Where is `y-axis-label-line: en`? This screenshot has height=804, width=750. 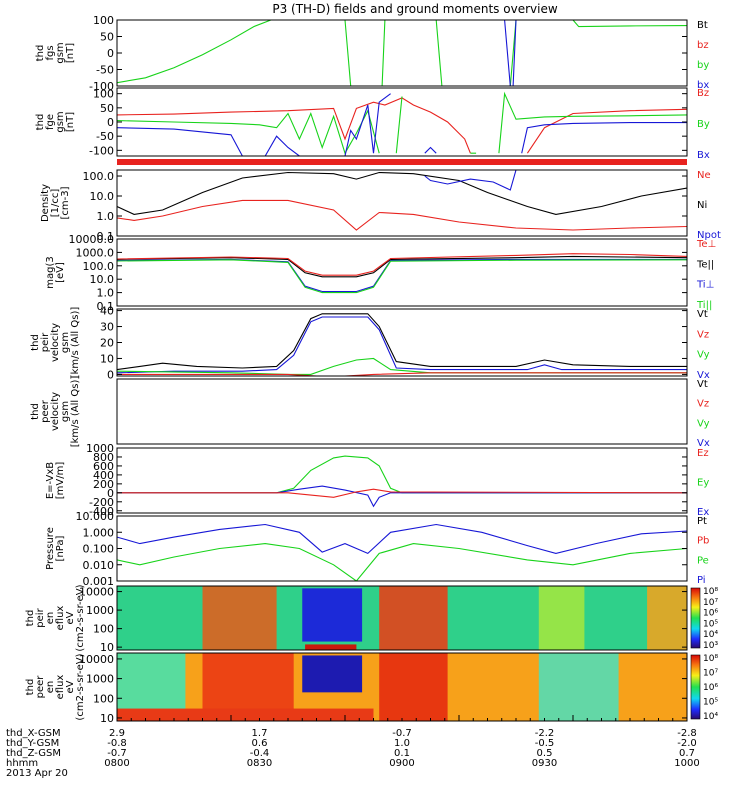
y-axis-label-line: en is located at coordinates (50, 687).